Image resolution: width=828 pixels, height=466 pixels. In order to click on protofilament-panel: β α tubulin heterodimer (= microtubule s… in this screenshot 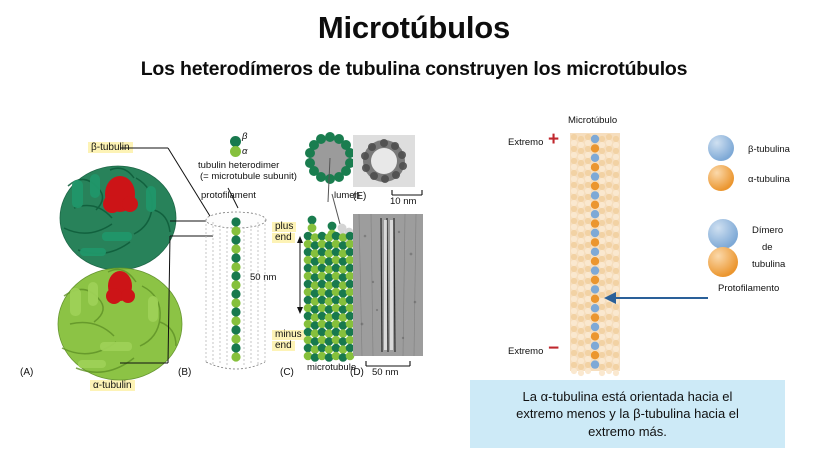, I will do `click(254, 244)`.